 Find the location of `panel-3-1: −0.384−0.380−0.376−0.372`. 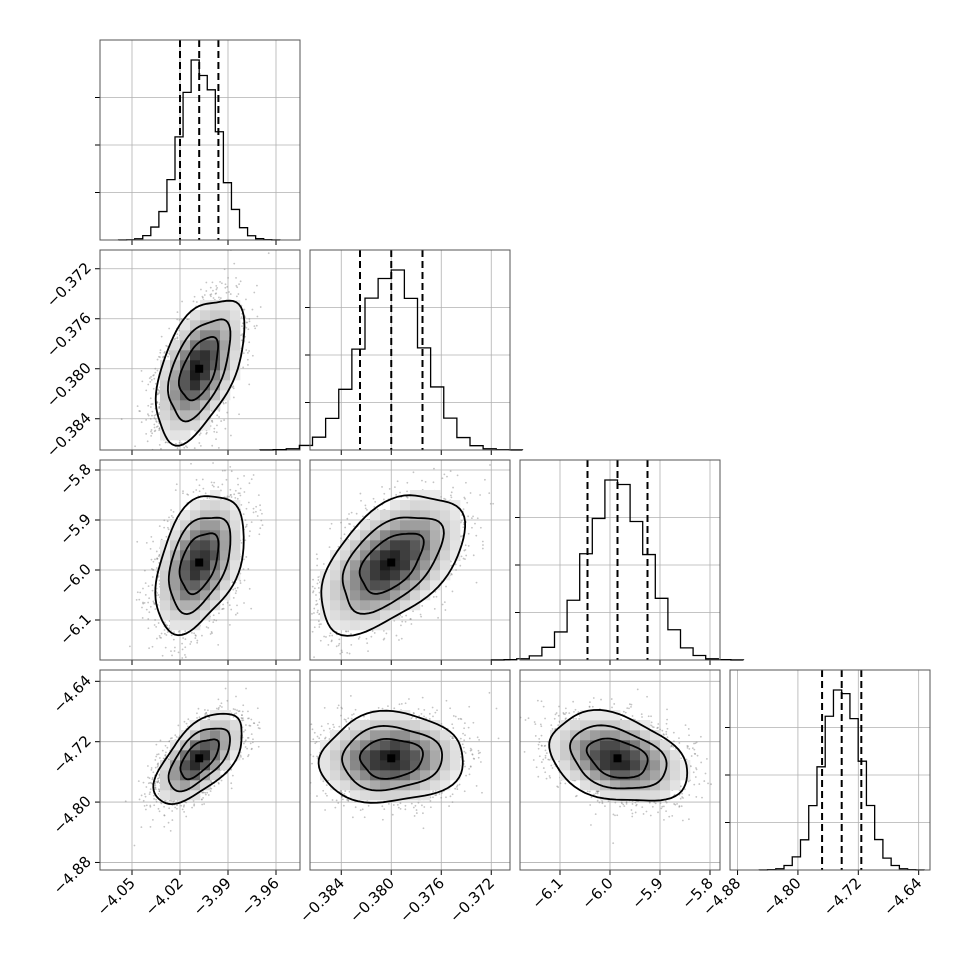

panel-3-1: −0.384−0.380−0.376−0.372 is located at coordinates (402, 797).